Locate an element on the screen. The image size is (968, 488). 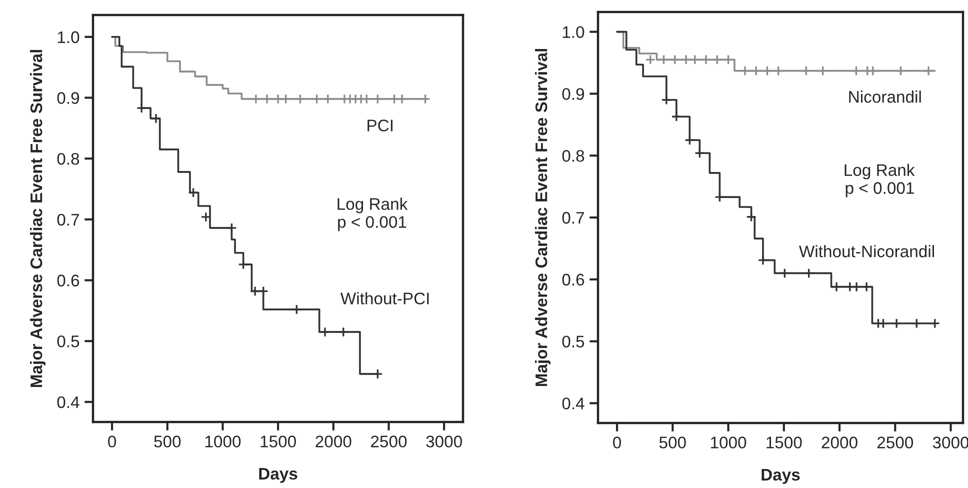
annotation: Without-PCI is located at coordinates (384, 298).